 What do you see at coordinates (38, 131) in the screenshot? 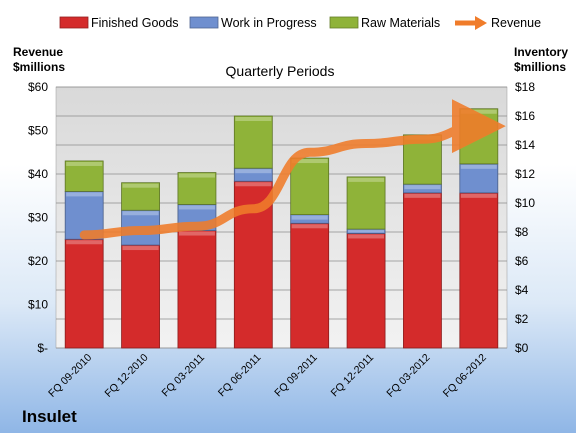
I see `left-tick-label: $50` at bounding box center [38, 131].